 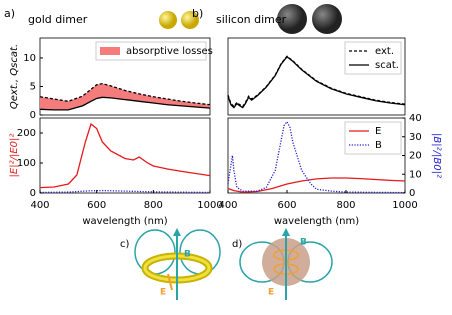 What do you see at coordinates (436, 155) in the screenshot?
I see `y2-axis-label: |B|²/|B0|²` at bounding box center [436, 155].